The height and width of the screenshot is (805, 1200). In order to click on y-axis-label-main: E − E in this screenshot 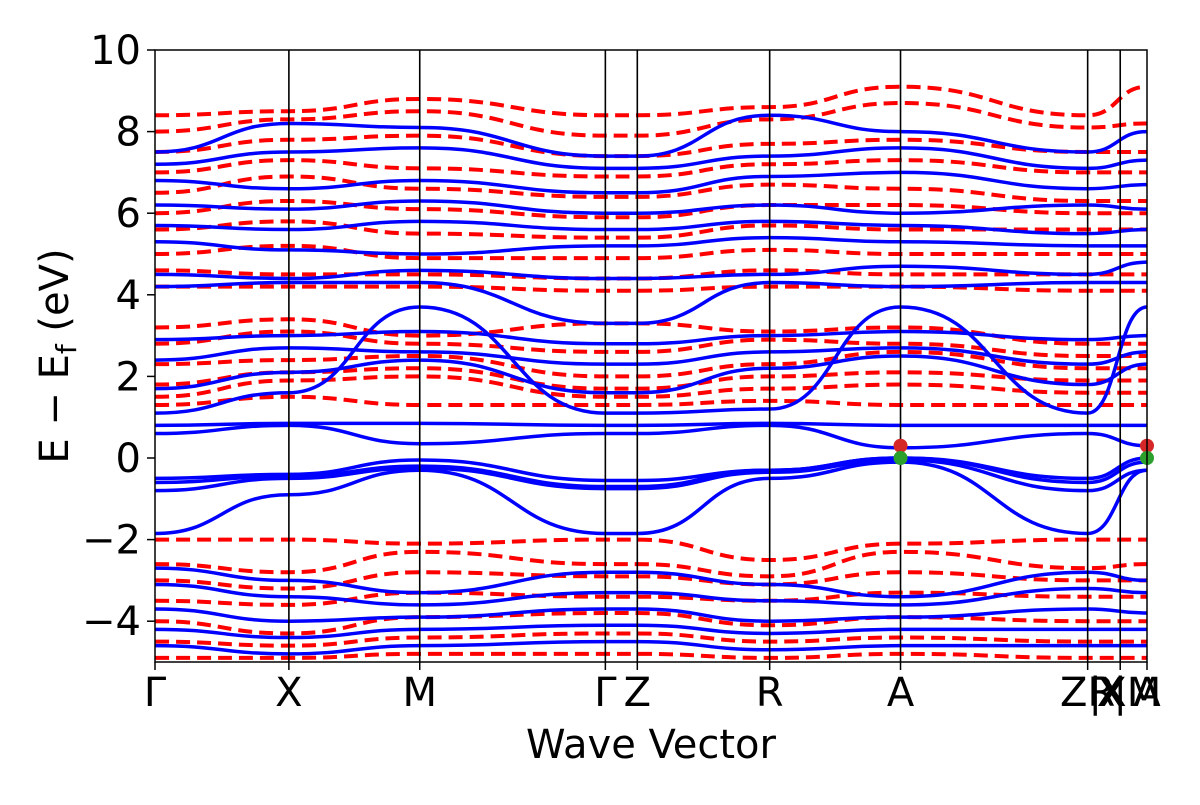, I will do `click(55, 409)`.